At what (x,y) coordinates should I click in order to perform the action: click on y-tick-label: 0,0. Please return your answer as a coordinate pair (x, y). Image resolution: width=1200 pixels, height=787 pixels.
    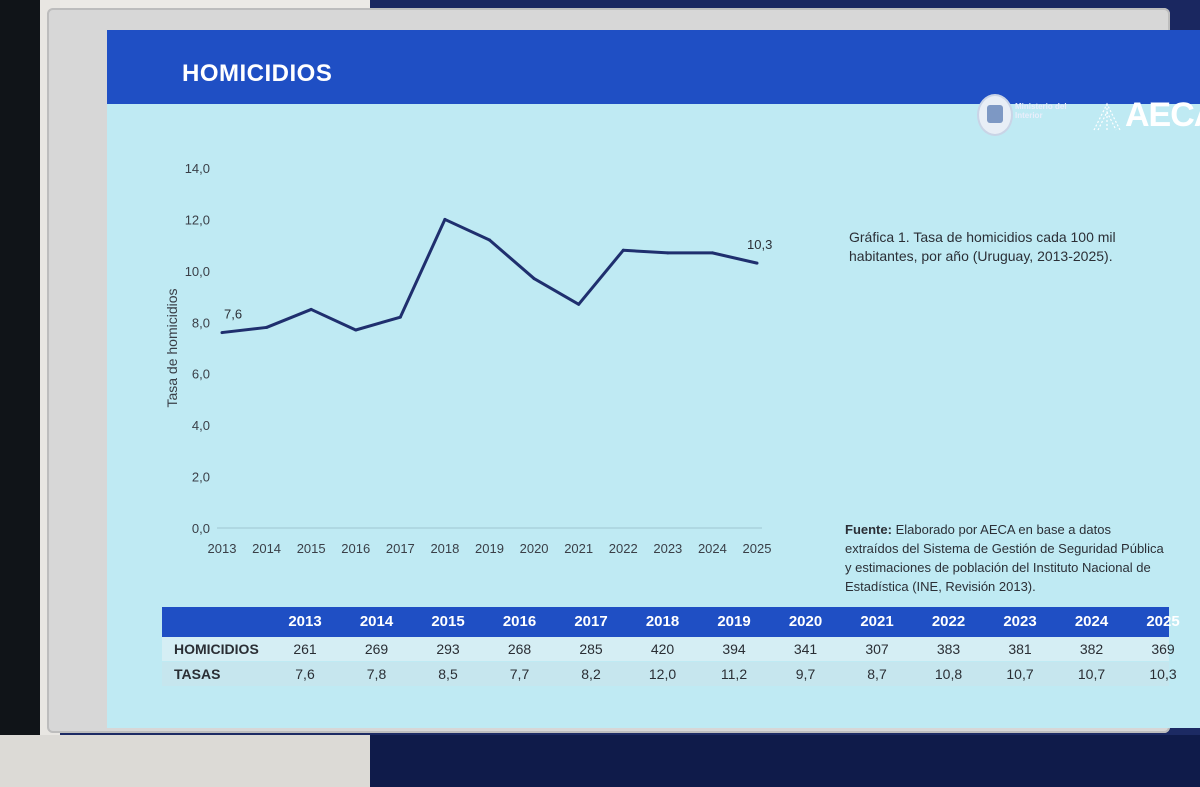
    Looking at the image, I should click on (201, 528).